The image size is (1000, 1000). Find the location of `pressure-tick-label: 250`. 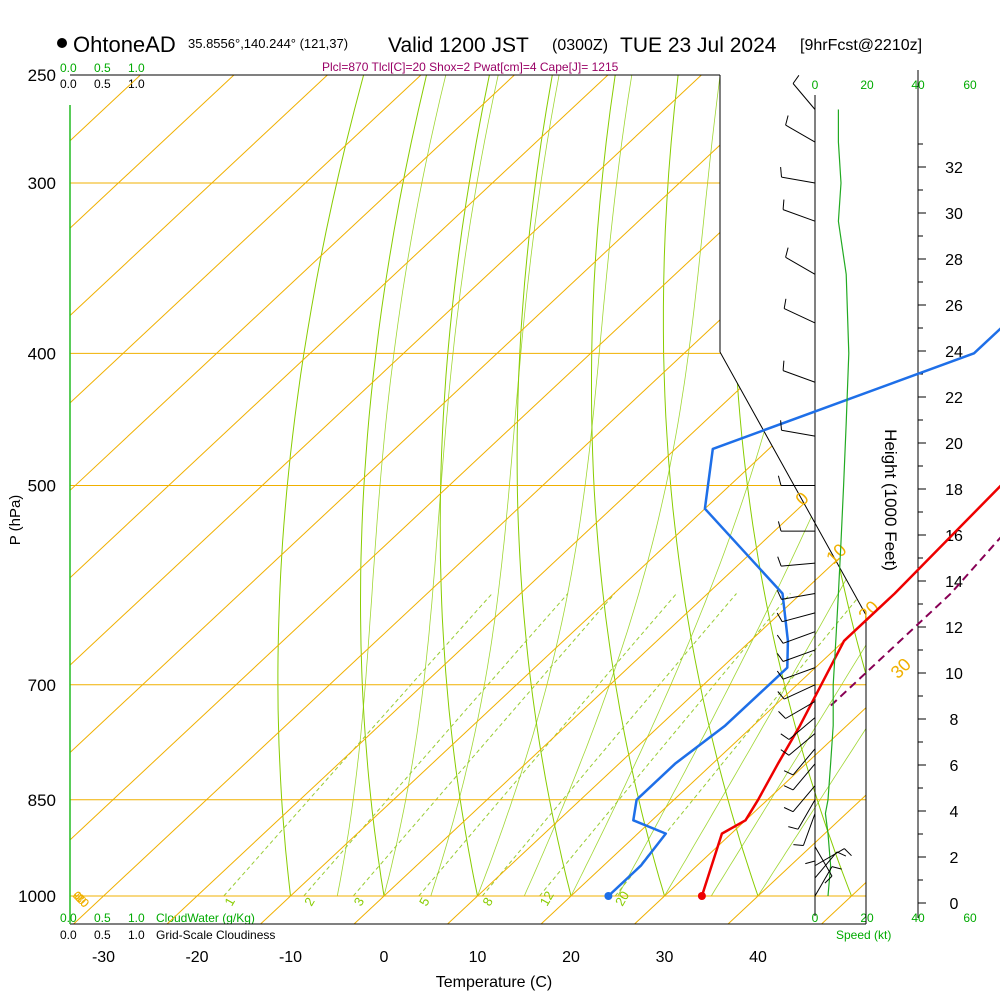

pressure-tick-label: 250 is located at coordinates (42, 75).